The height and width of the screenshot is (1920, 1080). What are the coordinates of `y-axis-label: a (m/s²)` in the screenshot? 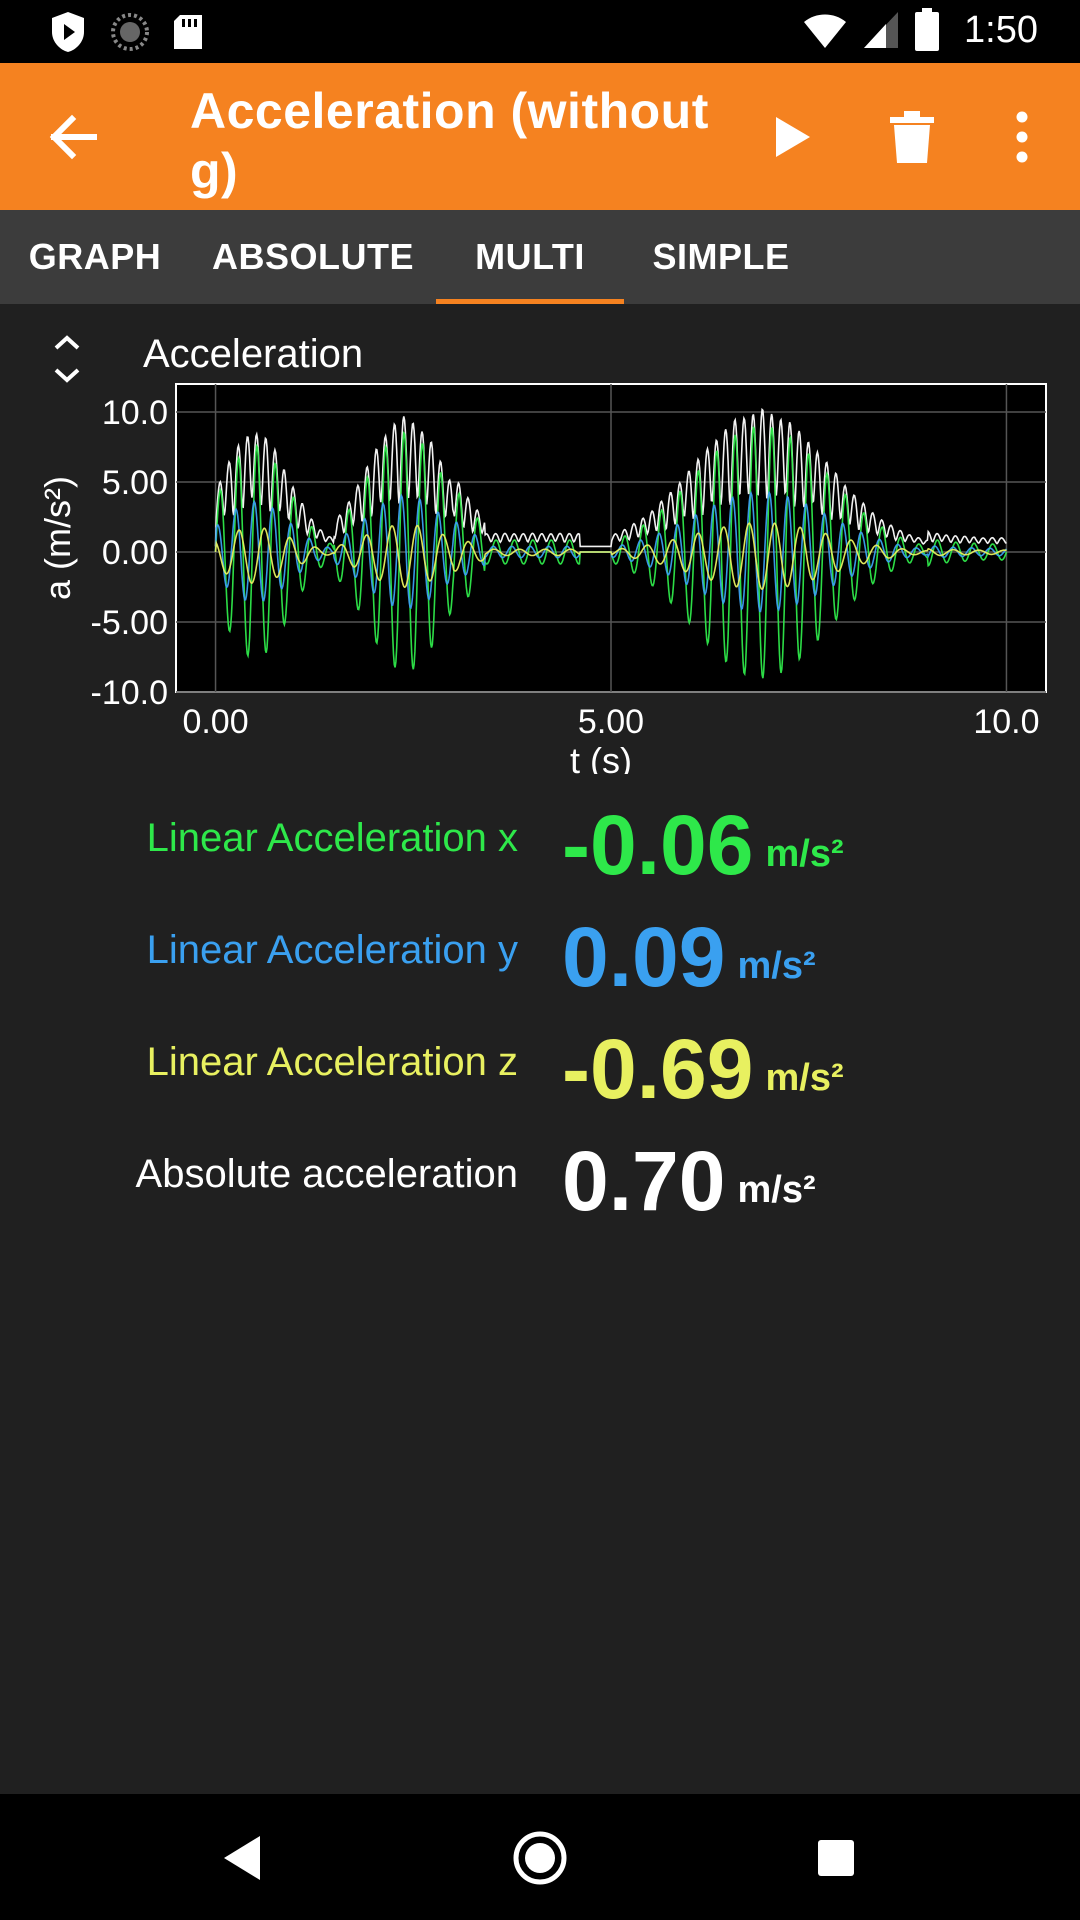 It's located at (57, 538).